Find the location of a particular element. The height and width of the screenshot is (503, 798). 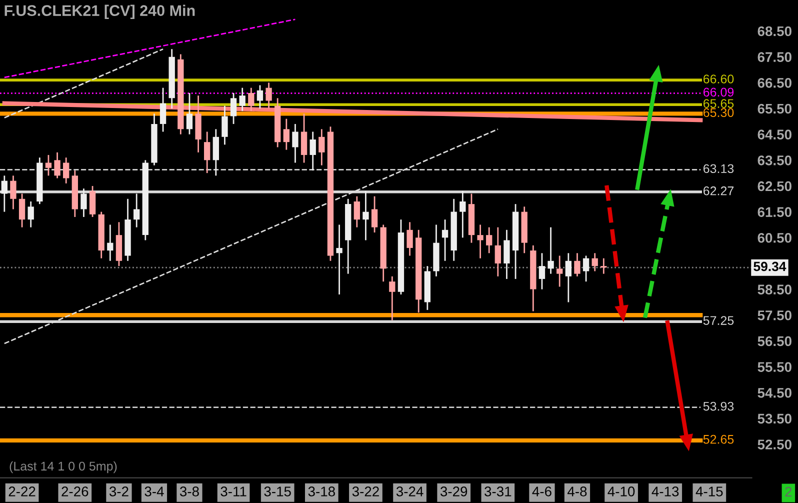

x-tick-label: 3-18 is located at coordinates (321, 491).